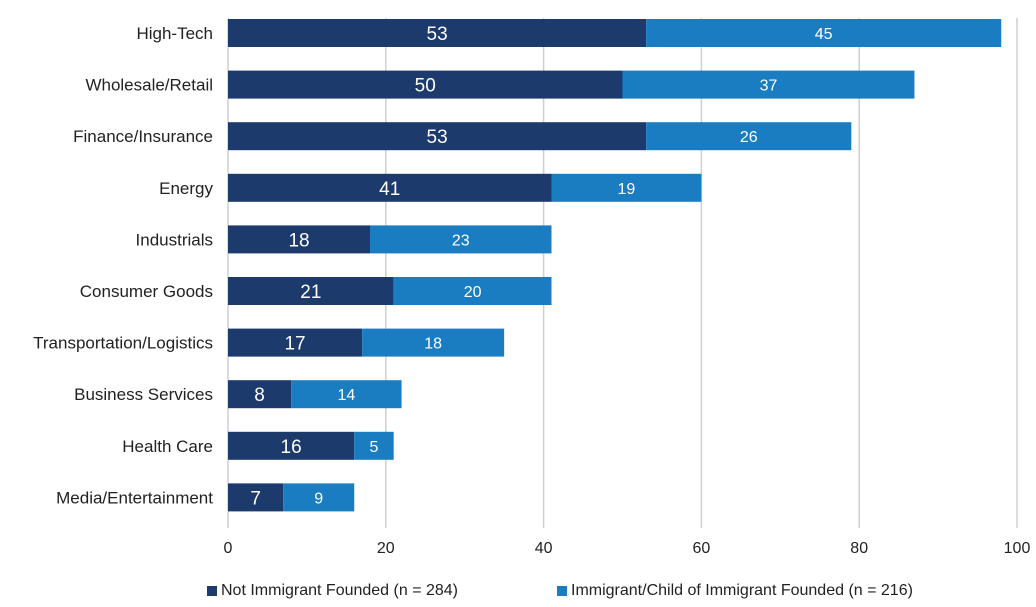  I want to click on value-label-finance-insurance-series-0: 53, so click(437, 137).